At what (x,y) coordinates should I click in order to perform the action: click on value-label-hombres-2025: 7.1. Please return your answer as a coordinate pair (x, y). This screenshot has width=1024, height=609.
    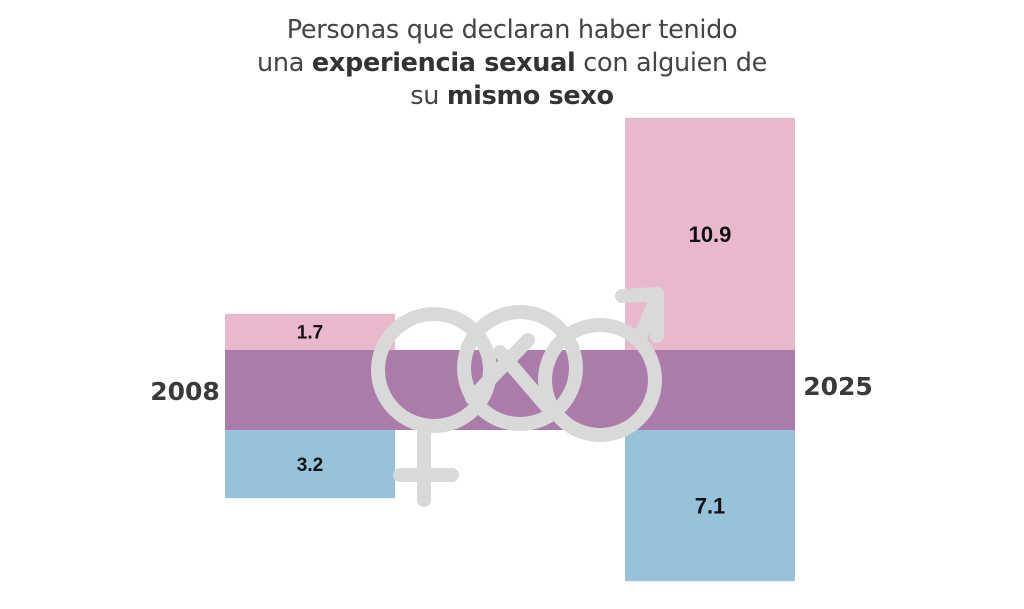
    Looking at the image, I should click on (710, 506).